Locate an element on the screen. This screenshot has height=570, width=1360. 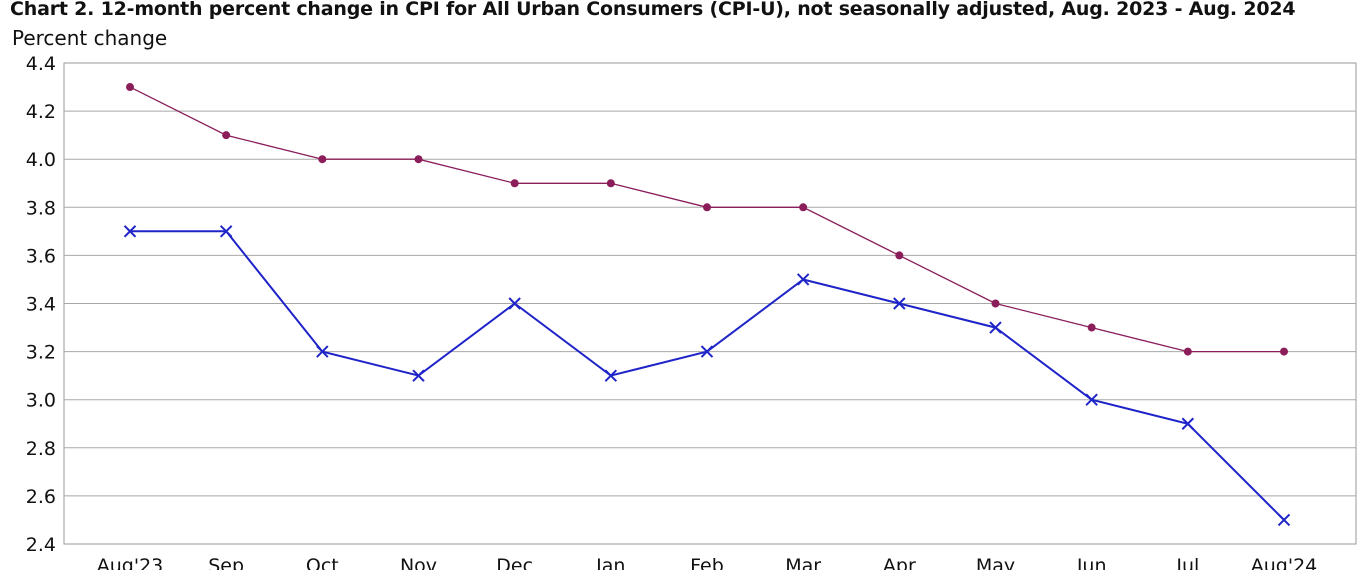
x-tick-label: Jun is located at coordinates (1091, 562).